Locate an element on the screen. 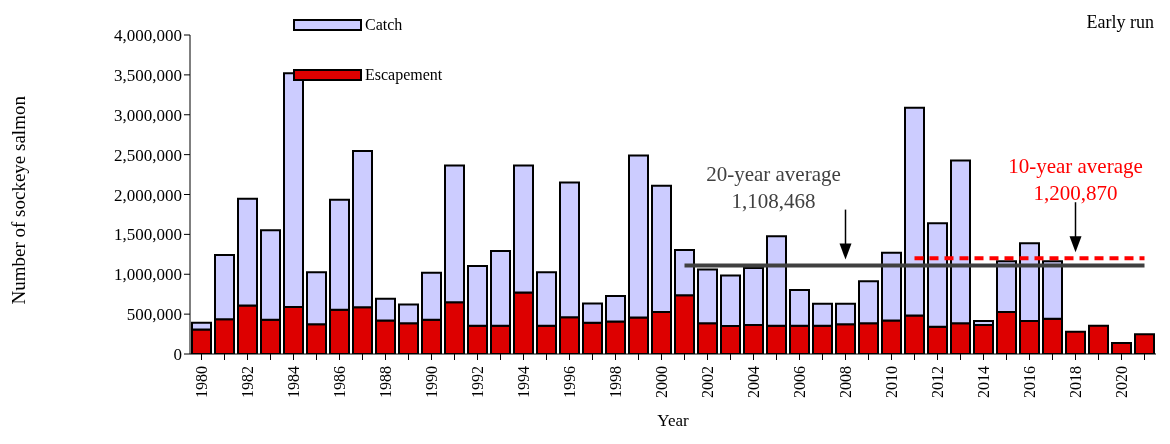  y-axis-title: Number of sockeye salmon is located at coordinates (18, 200).